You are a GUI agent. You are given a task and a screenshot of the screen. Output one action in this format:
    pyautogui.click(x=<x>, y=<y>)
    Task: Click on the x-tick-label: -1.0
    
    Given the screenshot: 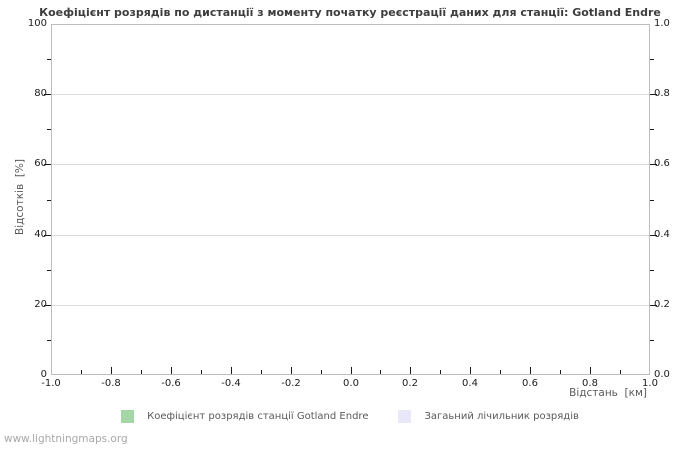 What is the action you would take?
    pyautogui.click(x=51, y=383)
    